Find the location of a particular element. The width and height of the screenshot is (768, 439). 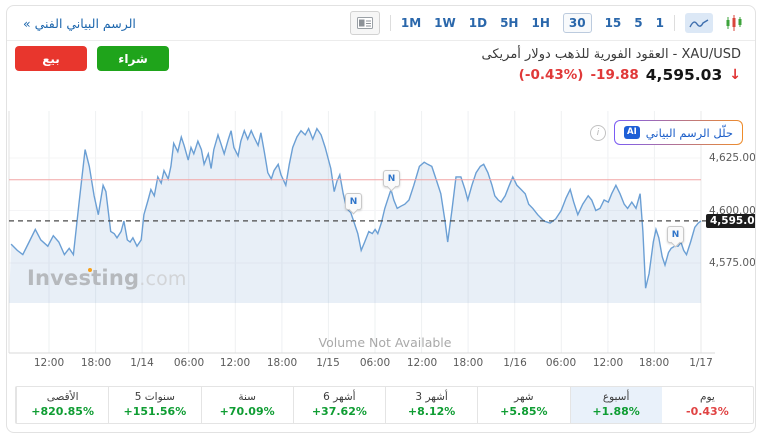

technical-chart-link: الرسم البياني الفني » is located at coordinates (79, 23).